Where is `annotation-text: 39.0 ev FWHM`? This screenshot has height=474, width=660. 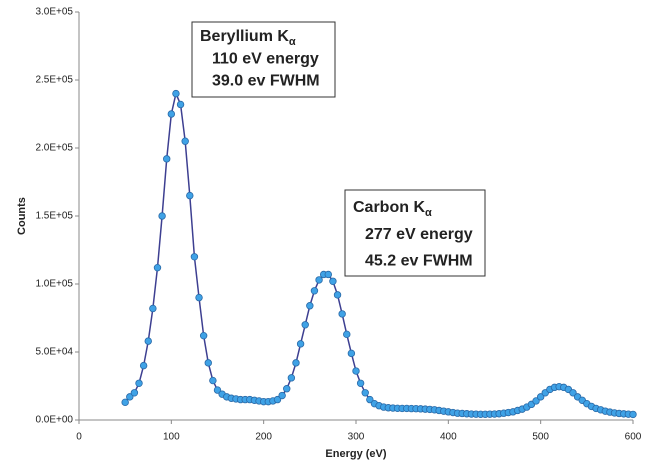
annotation-text: 39.0 ev FWHM is located at coordinates (266, 80).